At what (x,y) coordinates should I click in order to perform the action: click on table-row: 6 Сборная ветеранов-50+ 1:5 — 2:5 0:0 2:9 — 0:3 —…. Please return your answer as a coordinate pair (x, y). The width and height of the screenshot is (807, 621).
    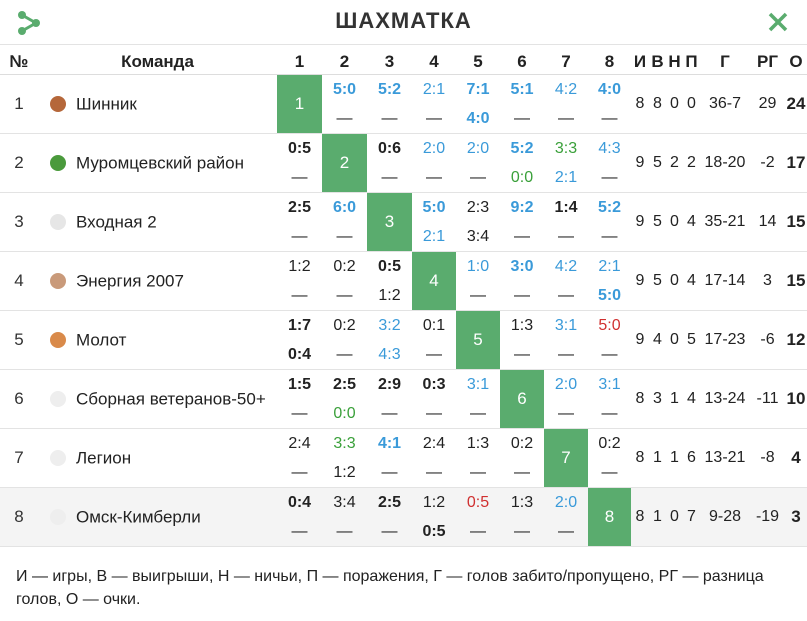
    Looking at the image, I should click on (403, 399).